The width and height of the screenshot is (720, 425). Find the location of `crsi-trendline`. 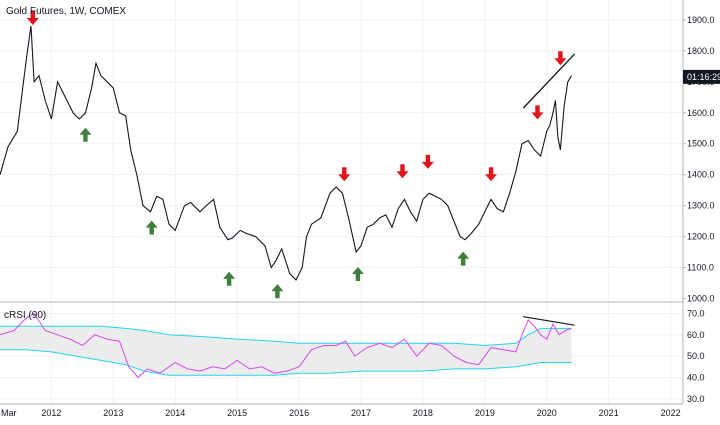

crsi-trendline is located at coordinates (549, 321).